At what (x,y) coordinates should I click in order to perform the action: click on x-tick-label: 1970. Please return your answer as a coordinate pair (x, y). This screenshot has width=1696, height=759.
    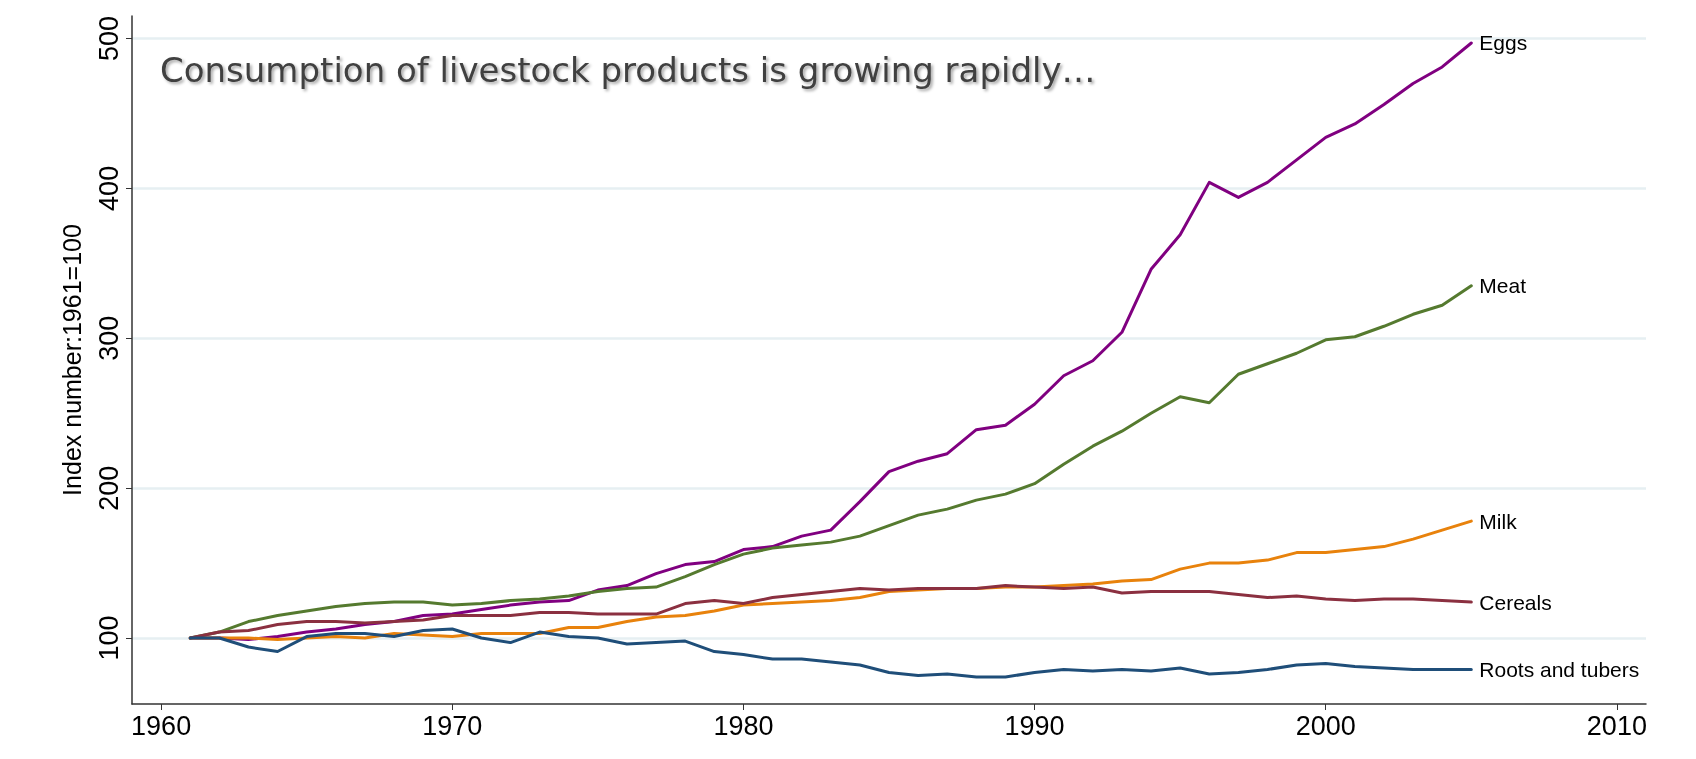
    Looking at the image, I should click on (452, 725).